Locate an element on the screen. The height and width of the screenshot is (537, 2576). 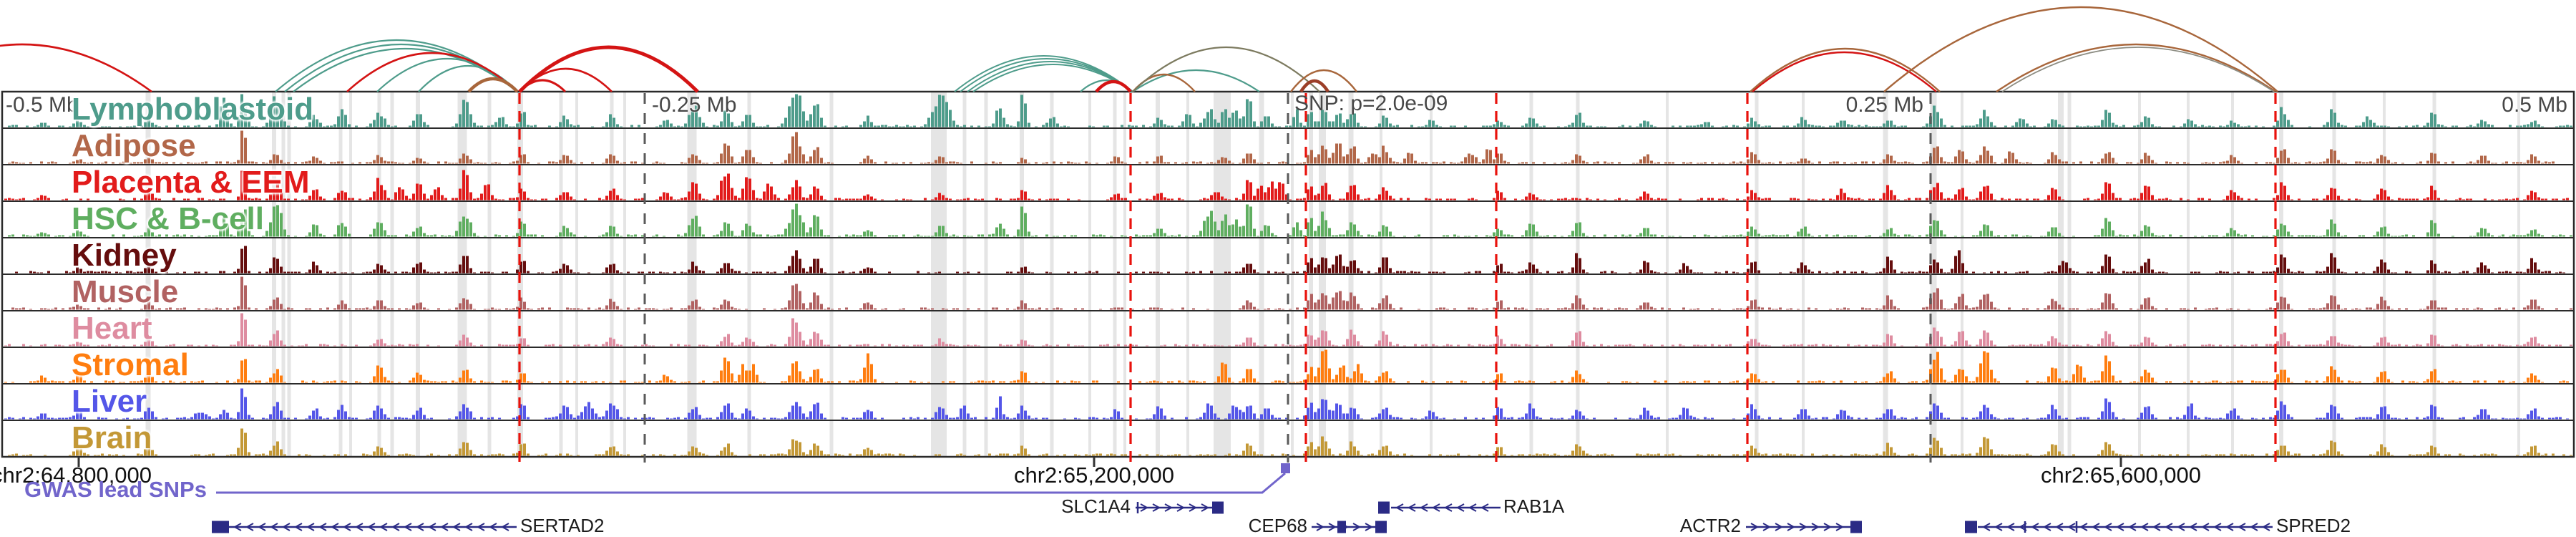
track-label-liver: Liver is located at coordinates (109, 401).